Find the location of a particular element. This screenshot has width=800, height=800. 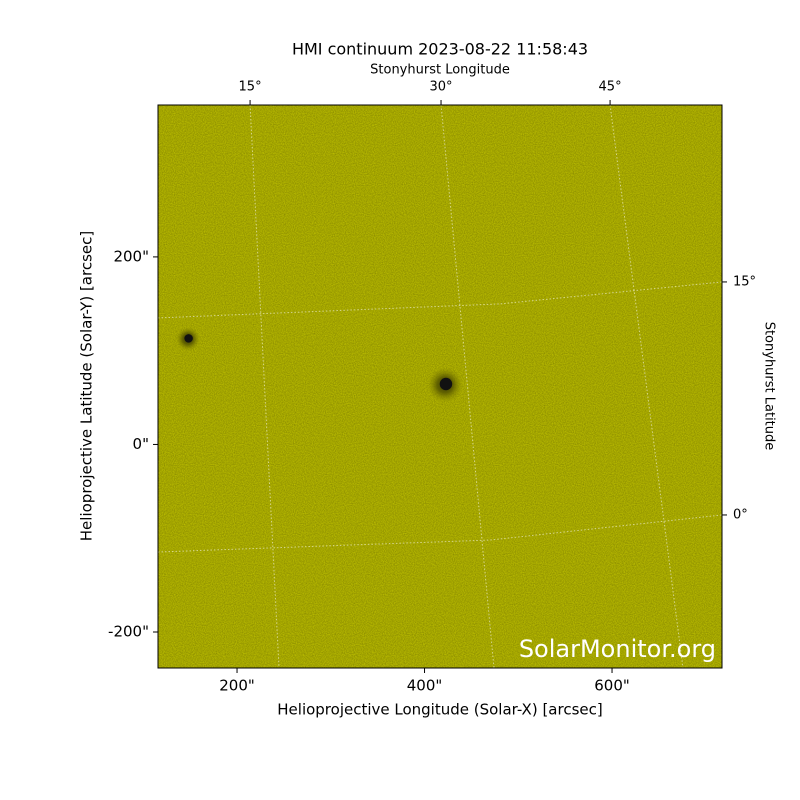

x2-tick-label: 45° is located at coordinates (610, 87).